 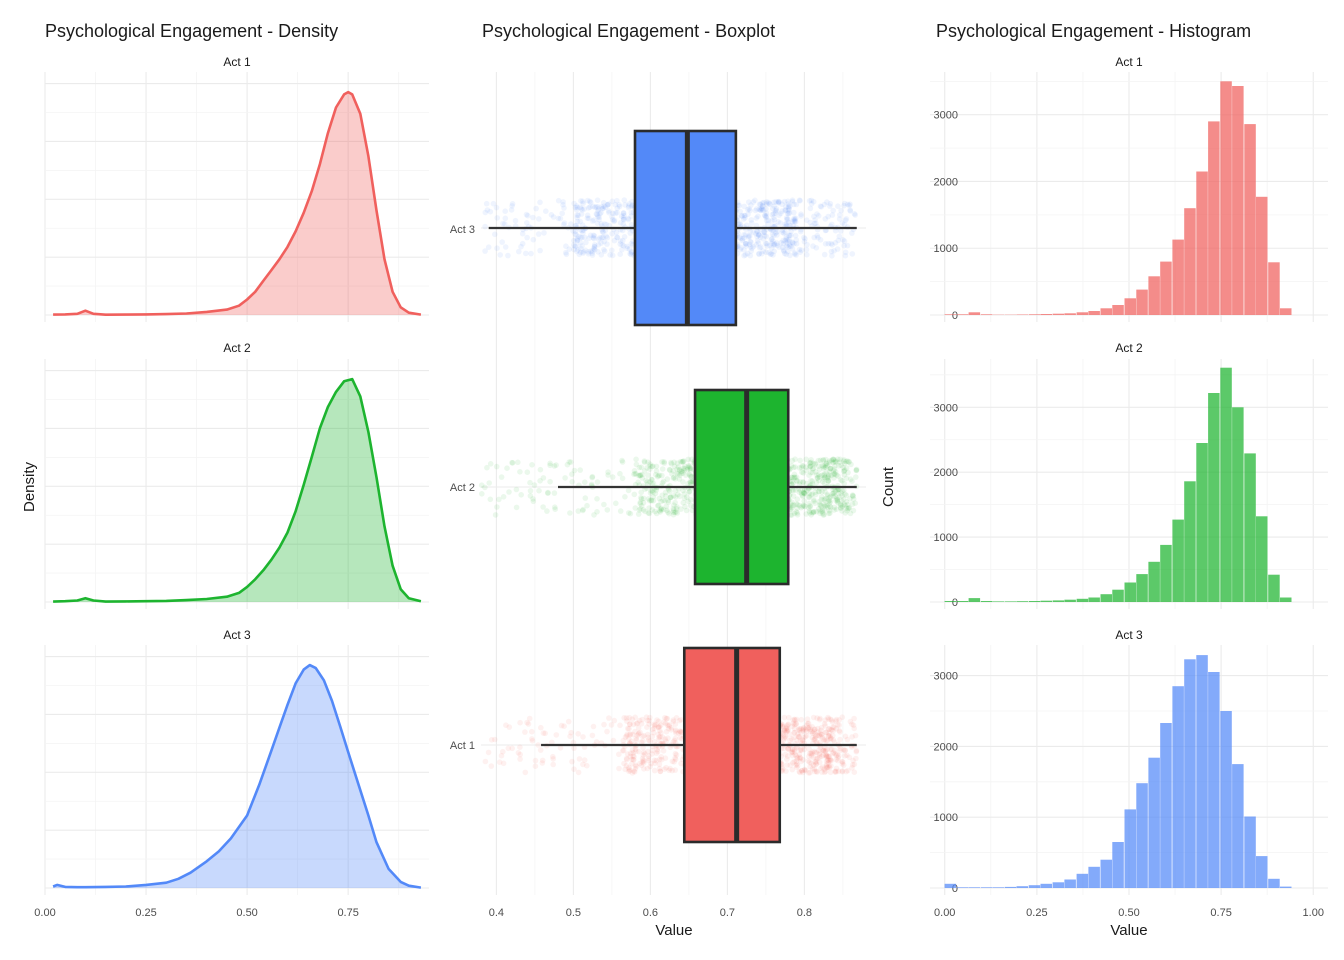 What do you see at coordinates (732, 745) in the screenshot?
I see `boxplot-box` at bounding box center [732, 745].